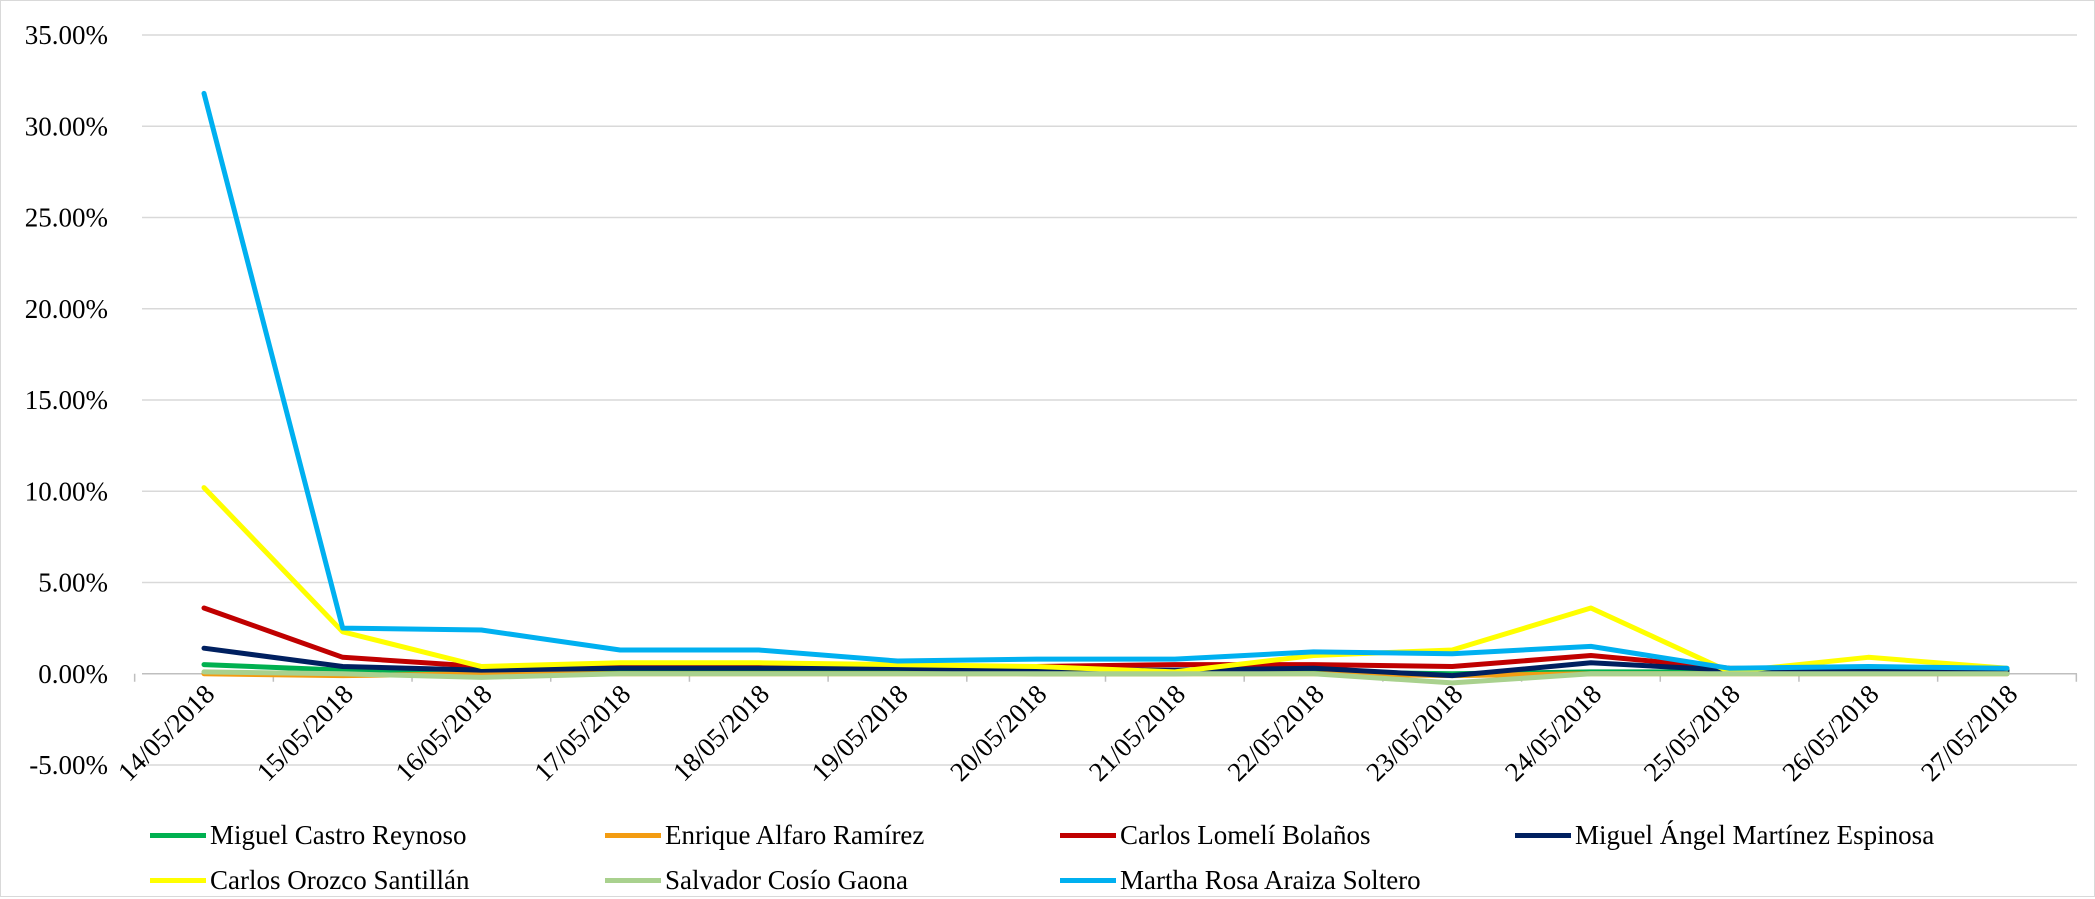 Image resolution: width=2095 pixels, height=899 pixels. What do you see at coordinates (66, 309) in the screenshot?
I see `y-tick-label: 20.00%` at bounding box center [66, 309].